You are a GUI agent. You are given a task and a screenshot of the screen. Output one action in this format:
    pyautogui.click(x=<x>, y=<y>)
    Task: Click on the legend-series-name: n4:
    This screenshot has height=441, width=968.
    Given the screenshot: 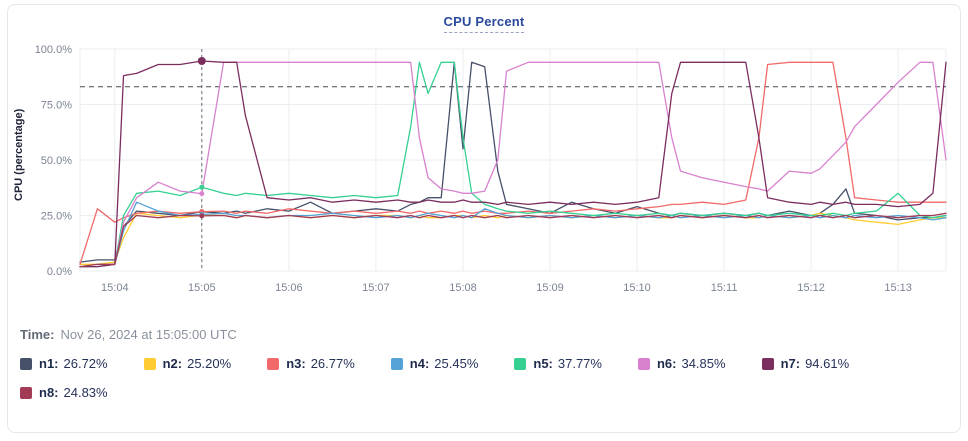 What is the action you would take?
    pyautogui.click(x=419, y=363)
    